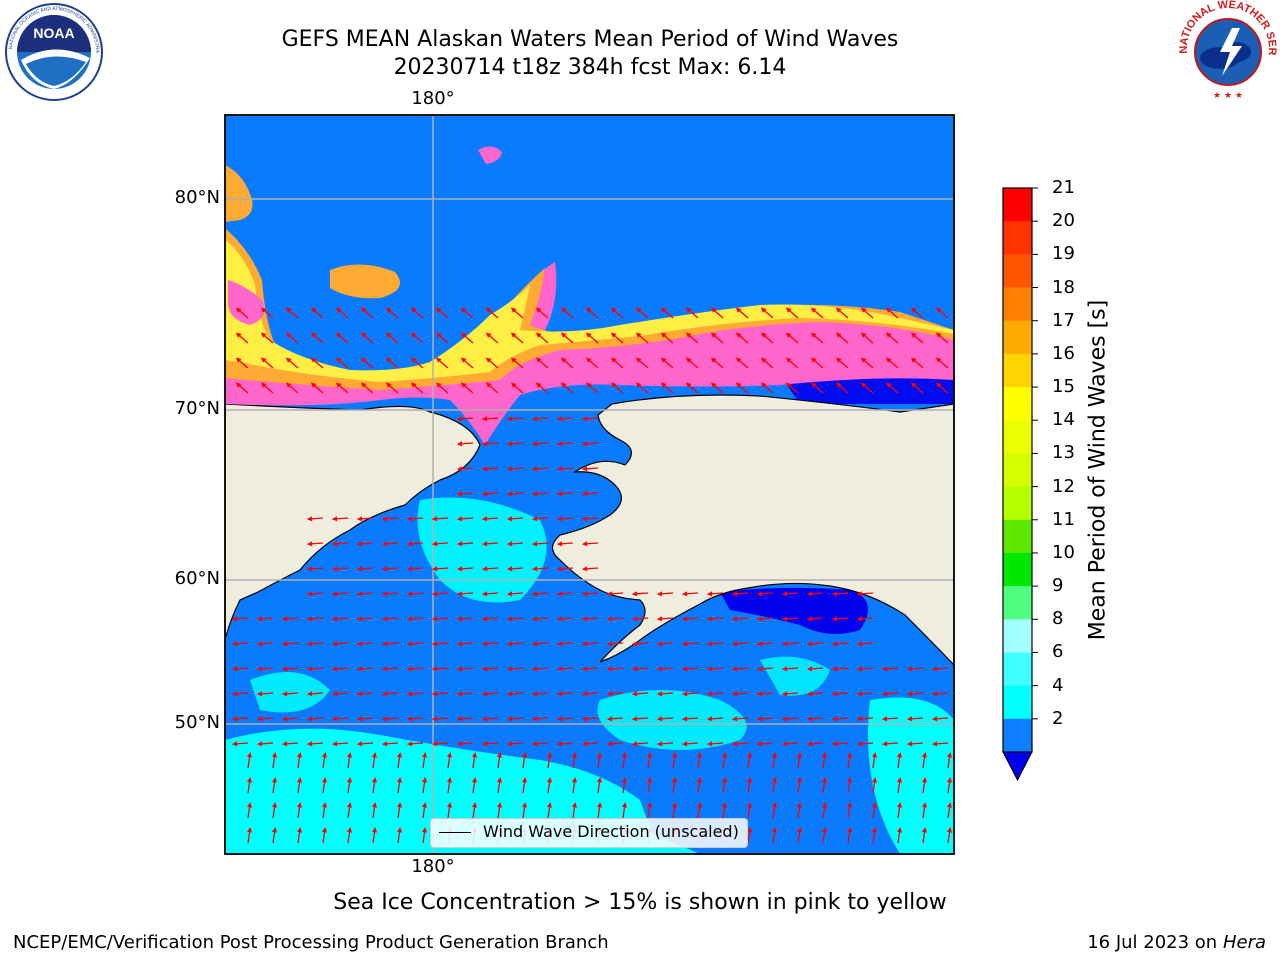  Describe the element at coordinates (1063, 187) in the screenshot. I see `colorbar-tick-label: 21` at that location.